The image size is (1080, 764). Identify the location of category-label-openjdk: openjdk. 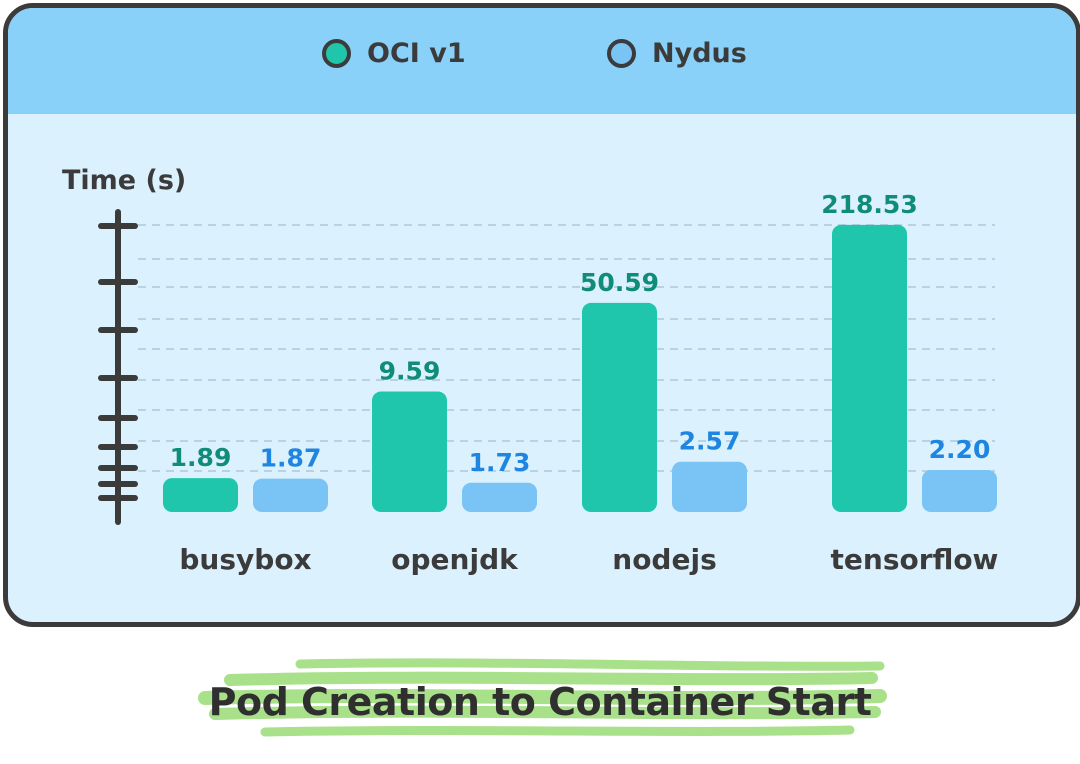
(455, 559).